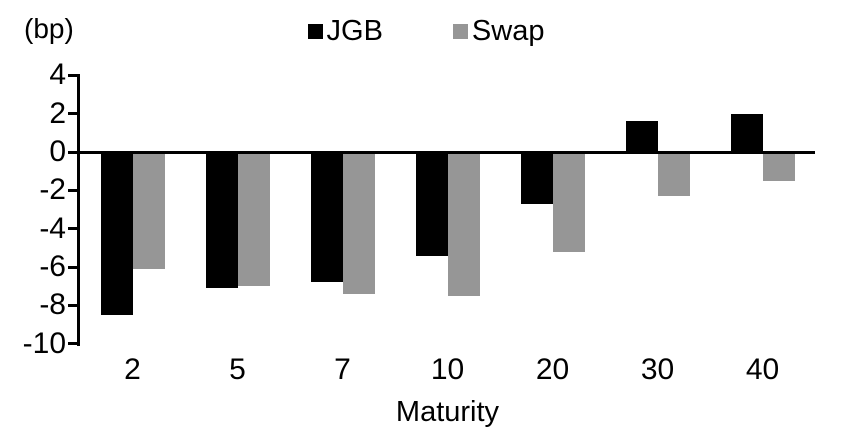 This screenshot has height=438, width=852. Describe the element at coordinates (552, 369) in the screenshot. I see `x-axis-category-label: 20` at that location.